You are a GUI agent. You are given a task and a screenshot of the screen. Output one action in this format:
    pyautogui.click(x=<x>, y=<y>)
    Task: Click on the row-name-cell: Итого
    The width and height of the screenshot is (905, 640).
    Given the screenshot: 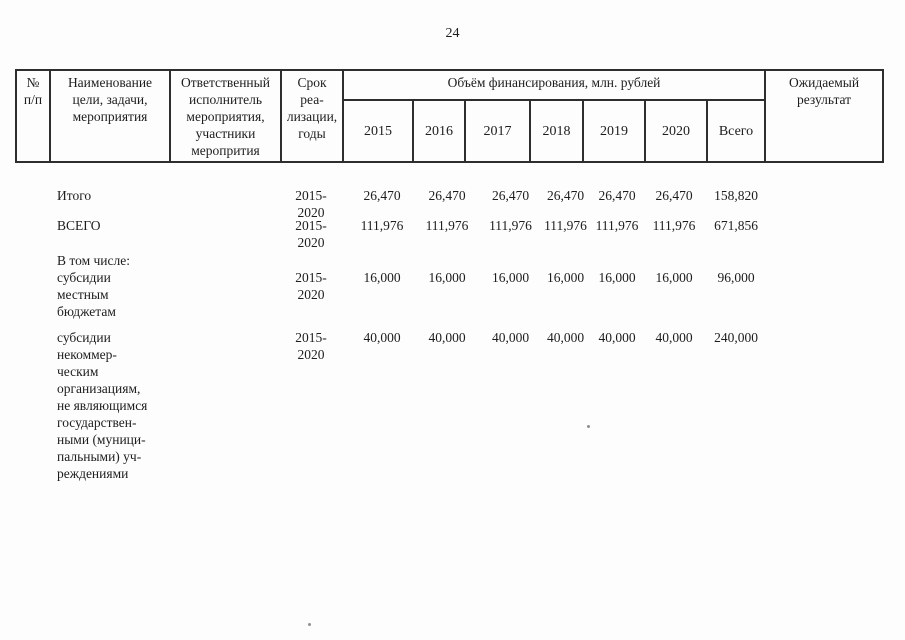 What is the action you would take?
    pyautogui.click(x=74, y=195)
    